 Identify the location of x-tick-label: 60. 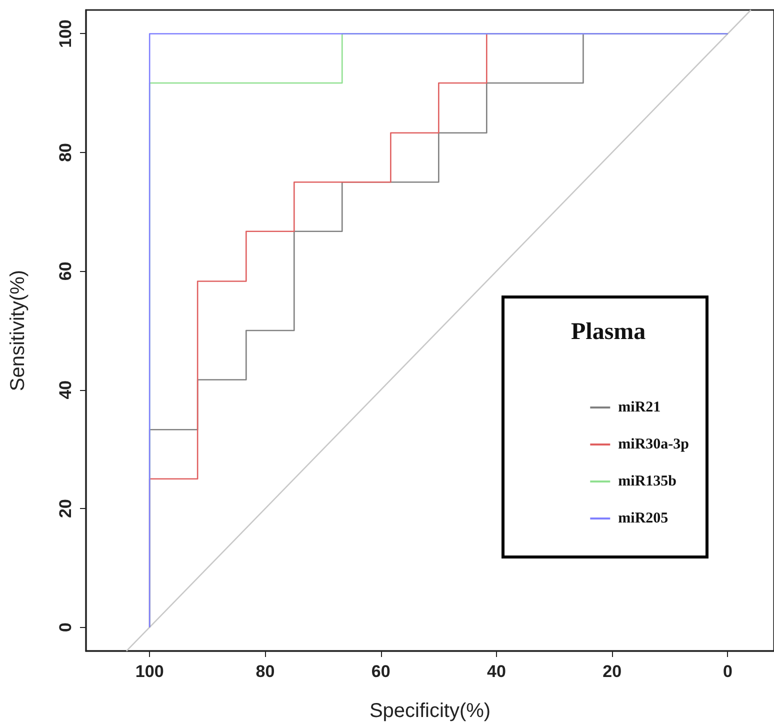
(380, 671).